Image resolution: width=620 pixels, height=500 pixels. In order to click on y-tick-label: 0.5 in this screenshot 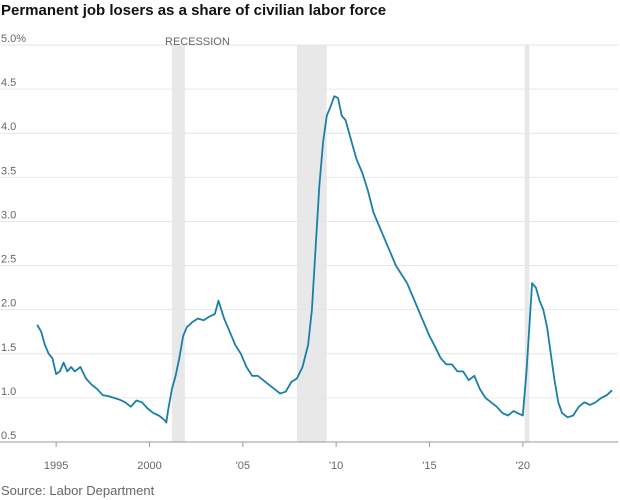, I will do `click(8, 436)`.